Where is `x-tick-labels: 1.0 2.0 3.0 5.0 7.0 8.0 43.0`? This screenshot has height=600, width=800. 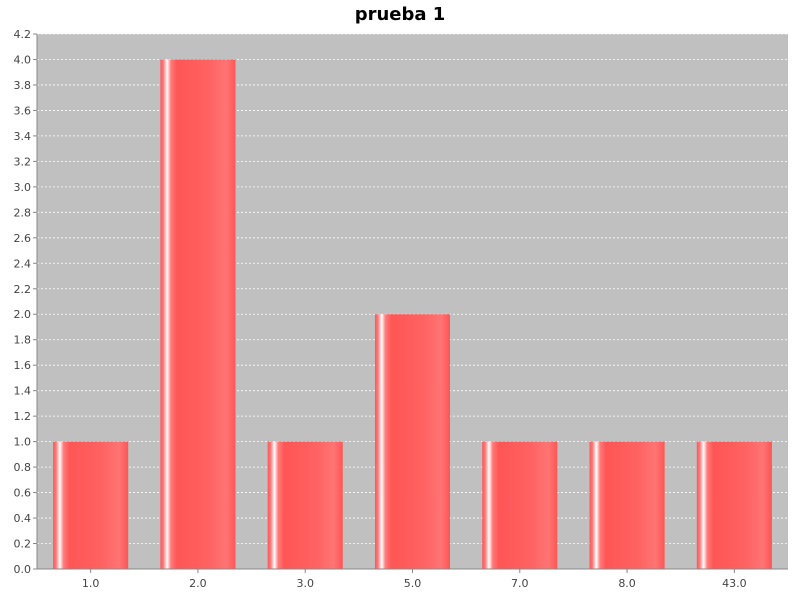 x-tick-labels: 1.0 2.0 3.0 5.0 7.0 8.0 43.0 is located at coordinates (414, 579).